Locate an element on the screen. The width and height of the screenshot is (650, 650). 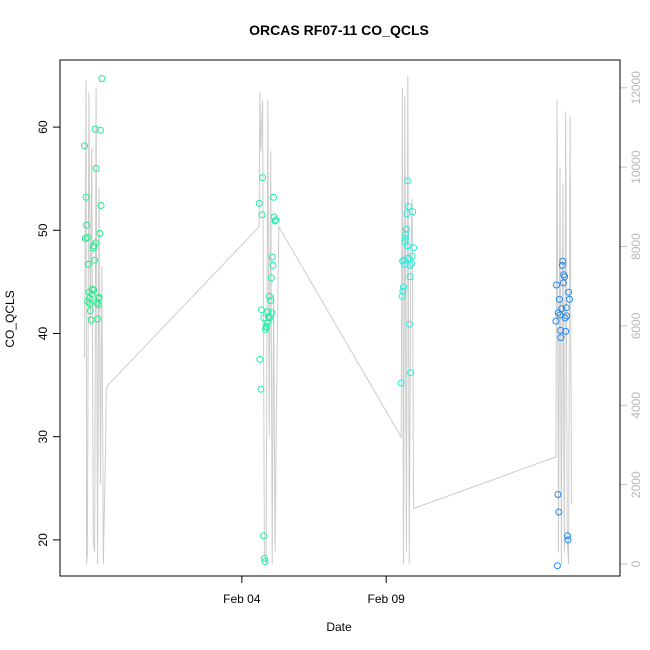
y2-tick-label: 4000 is located at coordinates (636, 405).